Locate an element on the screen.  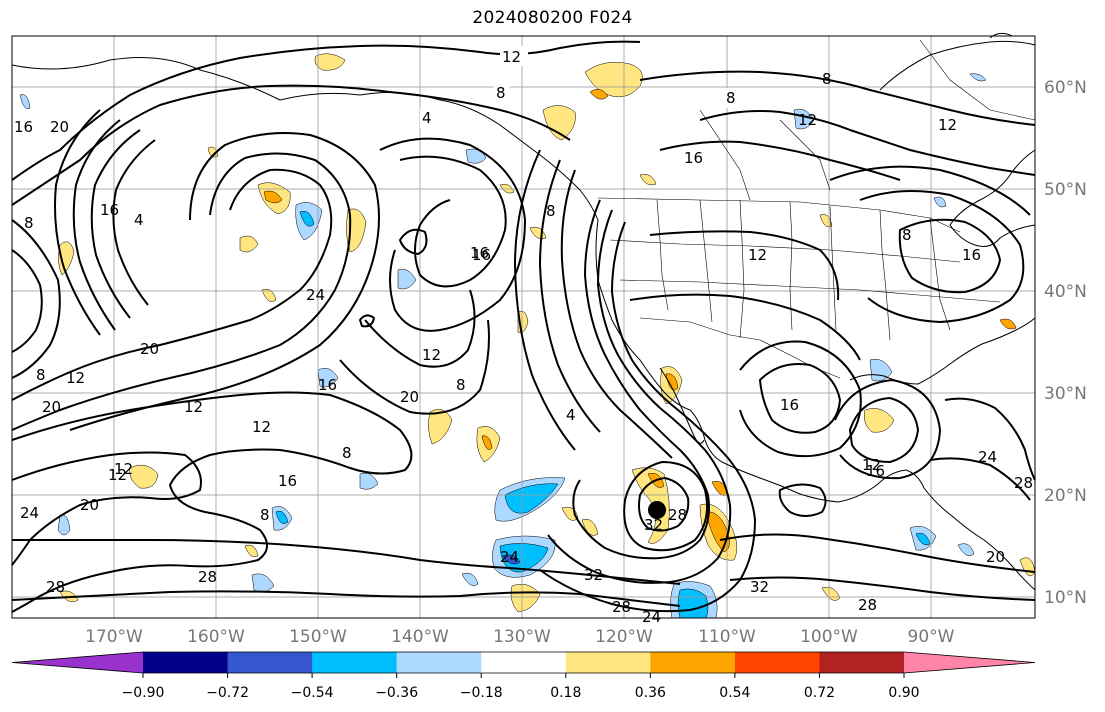
colorbar-tick-label: 0.18 is located at coordinates (565, 693).